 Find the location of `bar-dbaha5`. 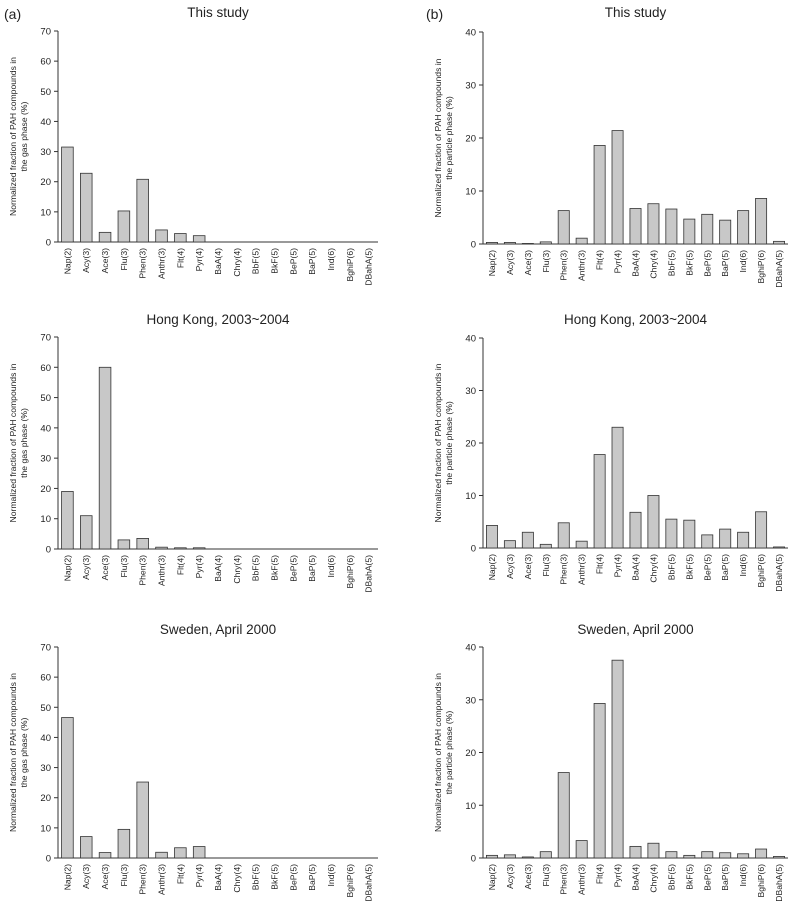

bar-dbaha5 is located at coordinates (779, 547).